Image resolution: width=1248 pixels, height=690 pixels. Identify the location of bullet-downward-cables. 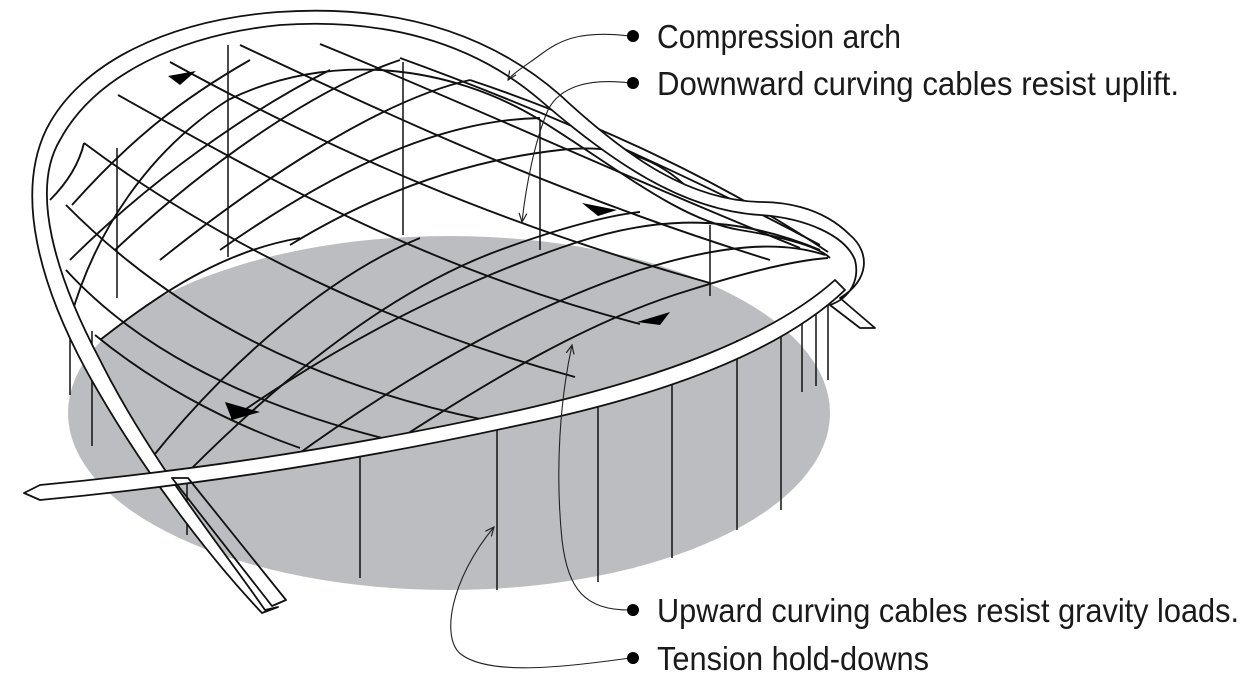
(633, 83).